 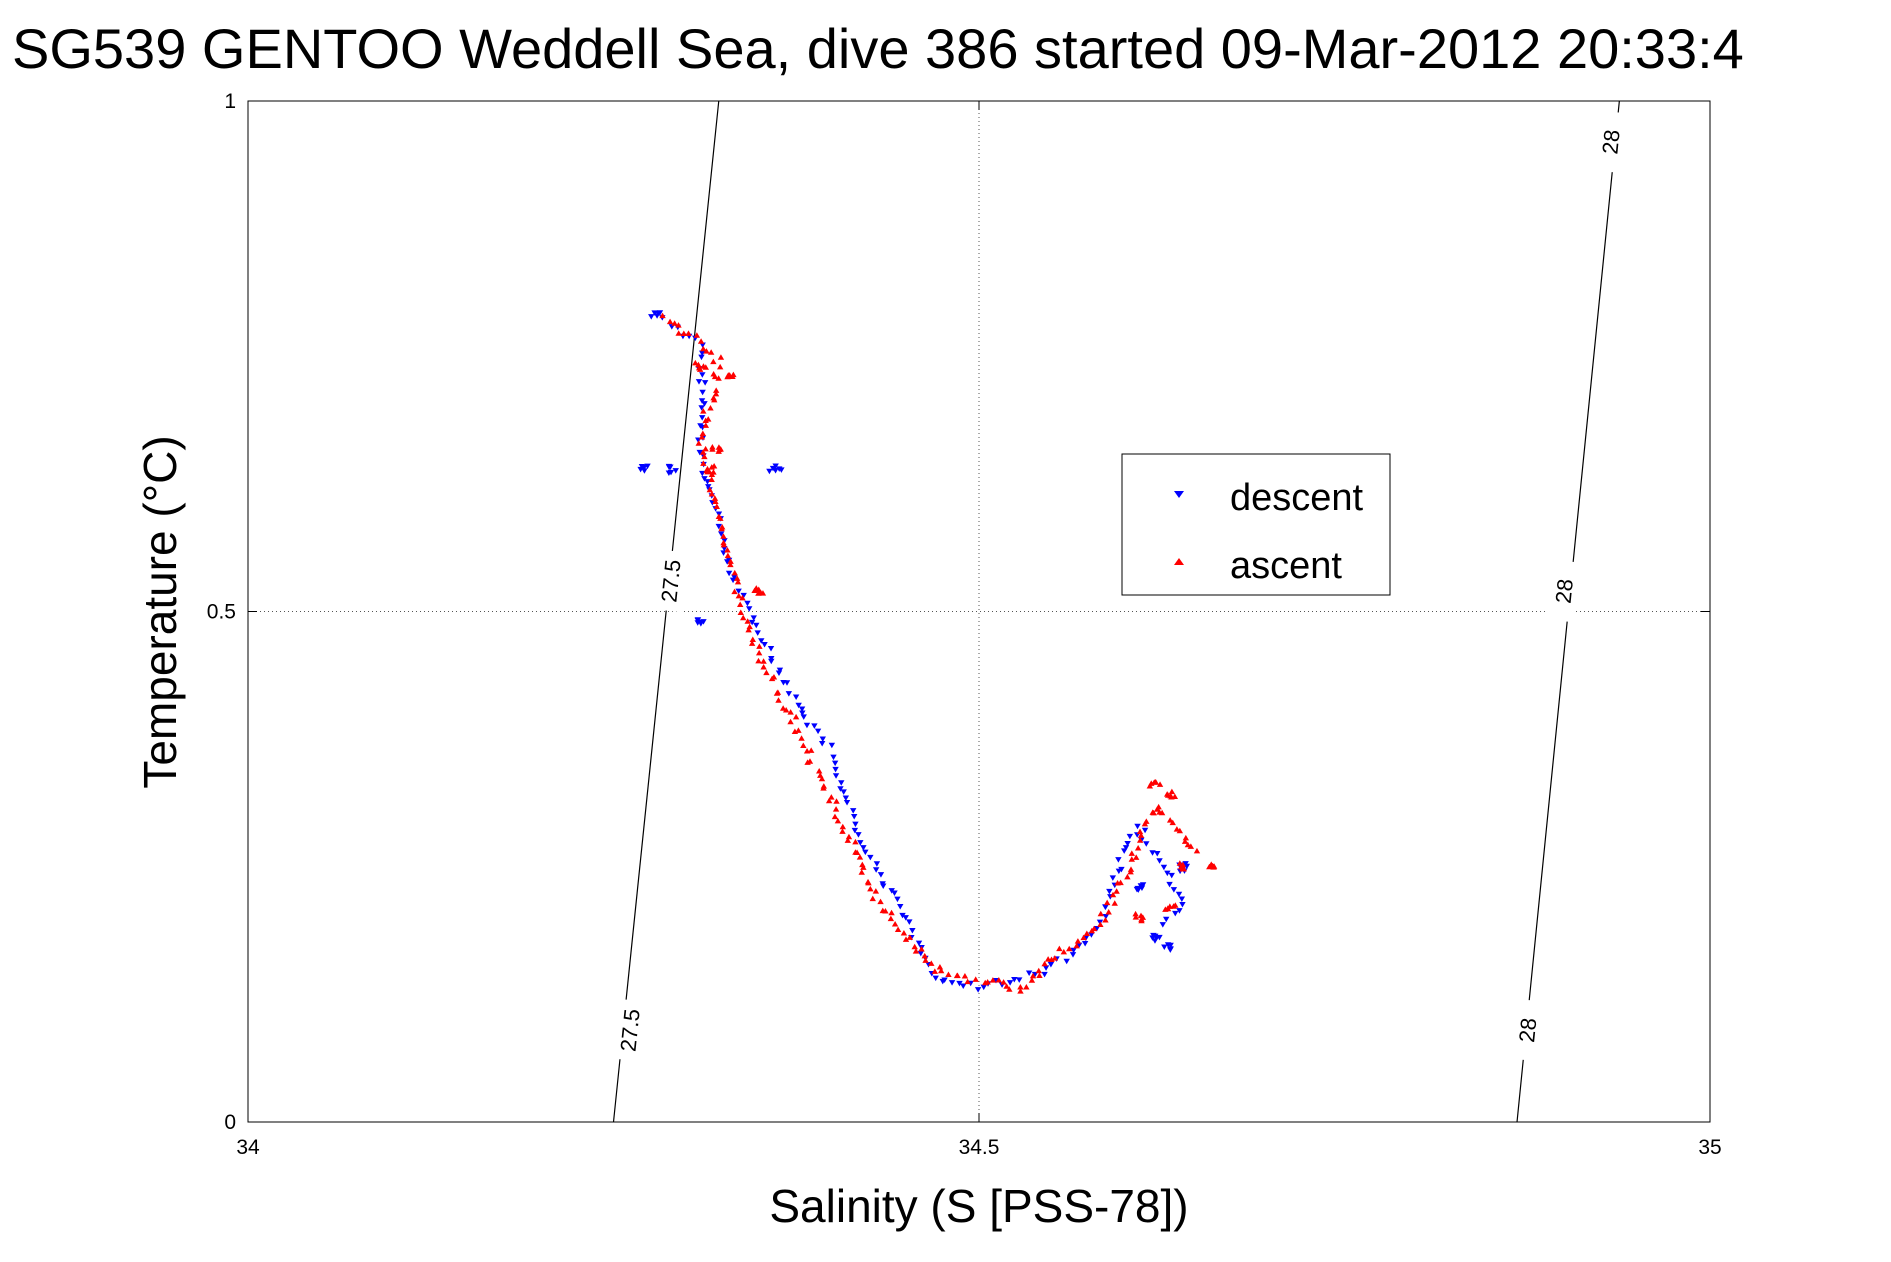 I want to click on legend-ascent-label: ascent, so click(x=1286, y=566).